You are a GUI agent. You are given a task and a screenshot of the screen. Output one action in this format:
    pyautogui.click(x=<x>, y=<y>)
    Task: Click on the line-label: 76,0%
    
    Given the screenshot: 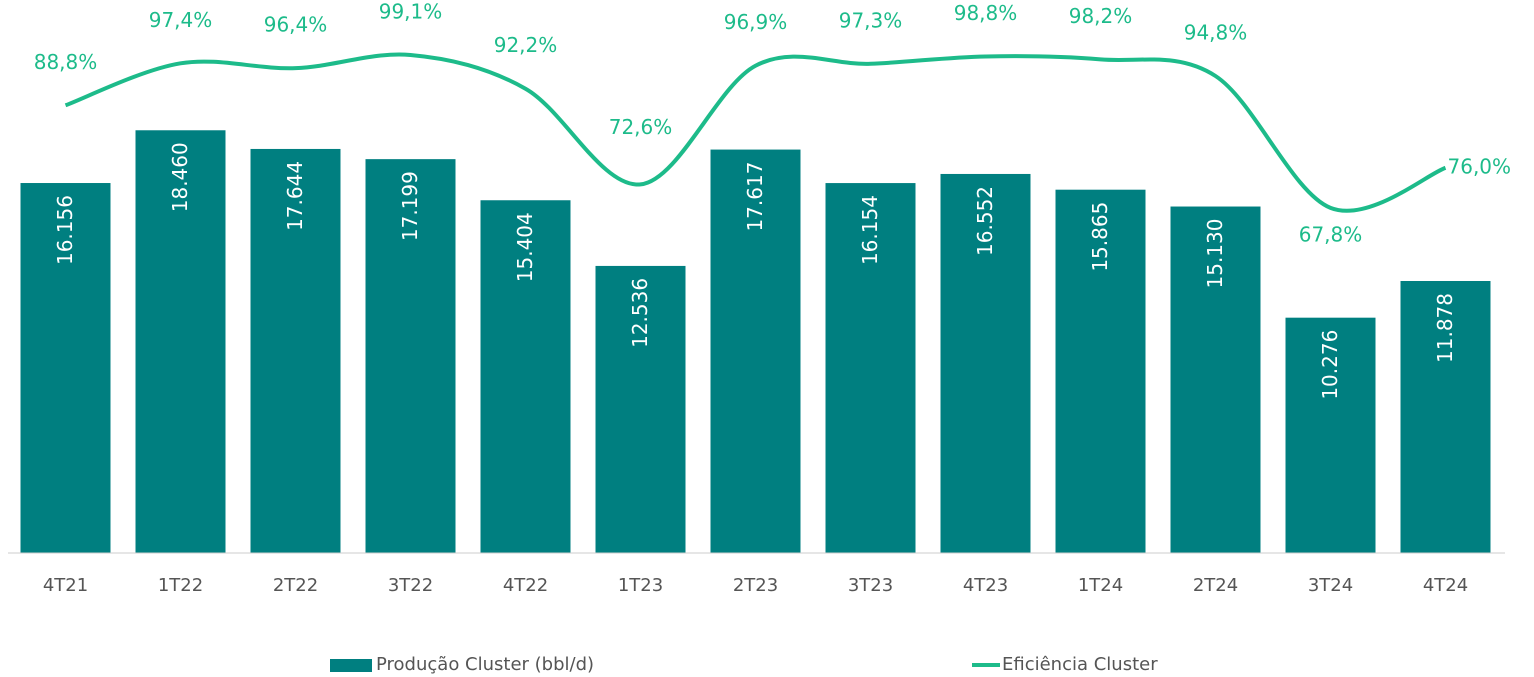 What is the action you would take?
    pyautogui.click(x=1480, y=166)
    